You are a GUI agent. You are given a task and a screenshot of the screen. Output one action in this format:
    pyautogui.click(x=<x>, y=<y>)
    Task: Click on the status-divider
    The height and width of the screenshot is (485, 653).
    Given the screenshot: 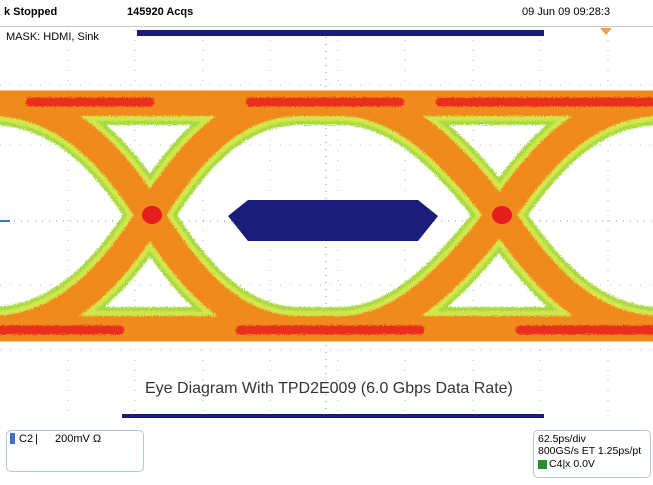 What is the action you would take?
    pyautogui.click(x=326, y=26)
    